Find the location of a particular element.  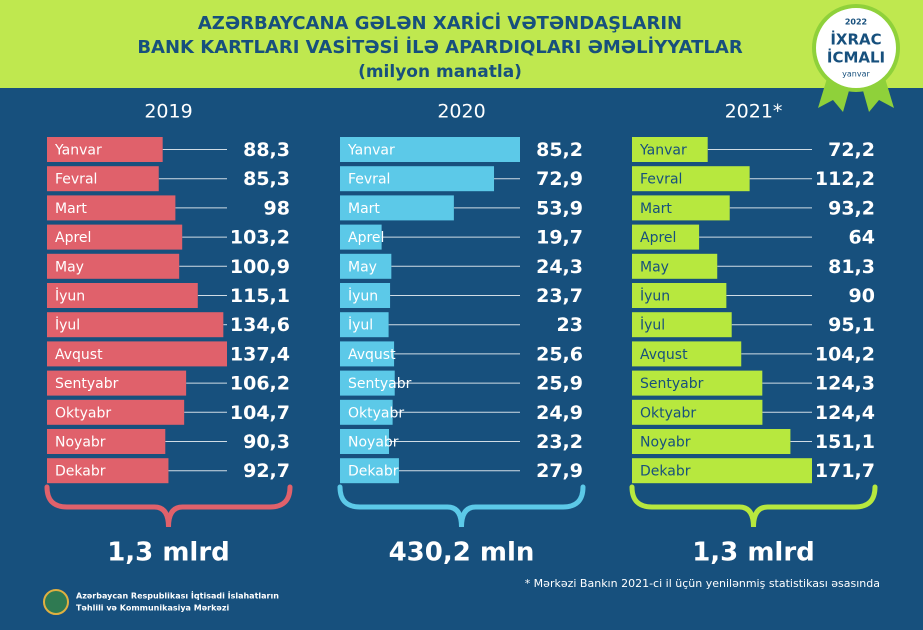

banner is located at coordinates (461, 44).